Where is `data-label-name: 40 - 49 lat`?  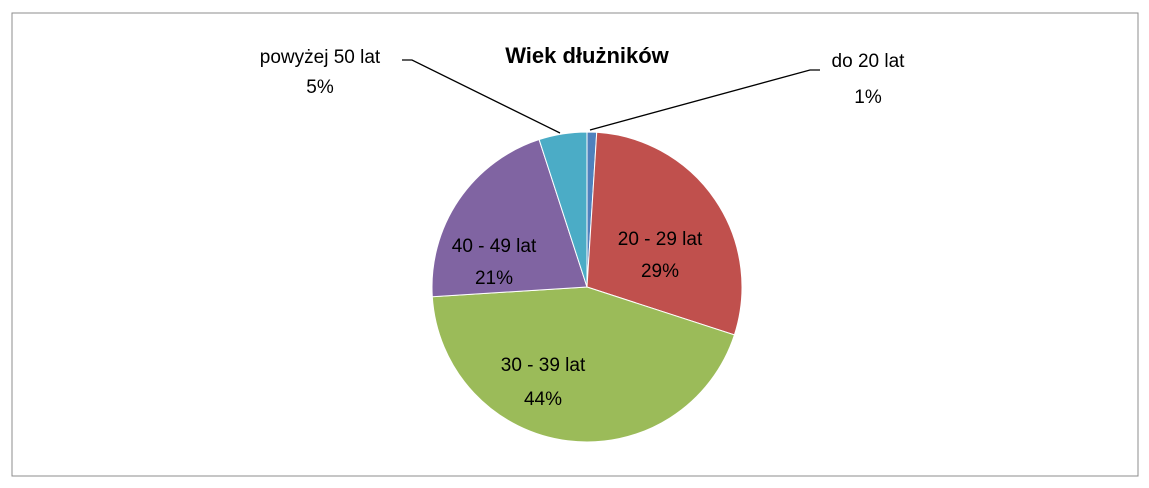
data-label-name: 40 - 49 lat is located at coordinates (494, 246).